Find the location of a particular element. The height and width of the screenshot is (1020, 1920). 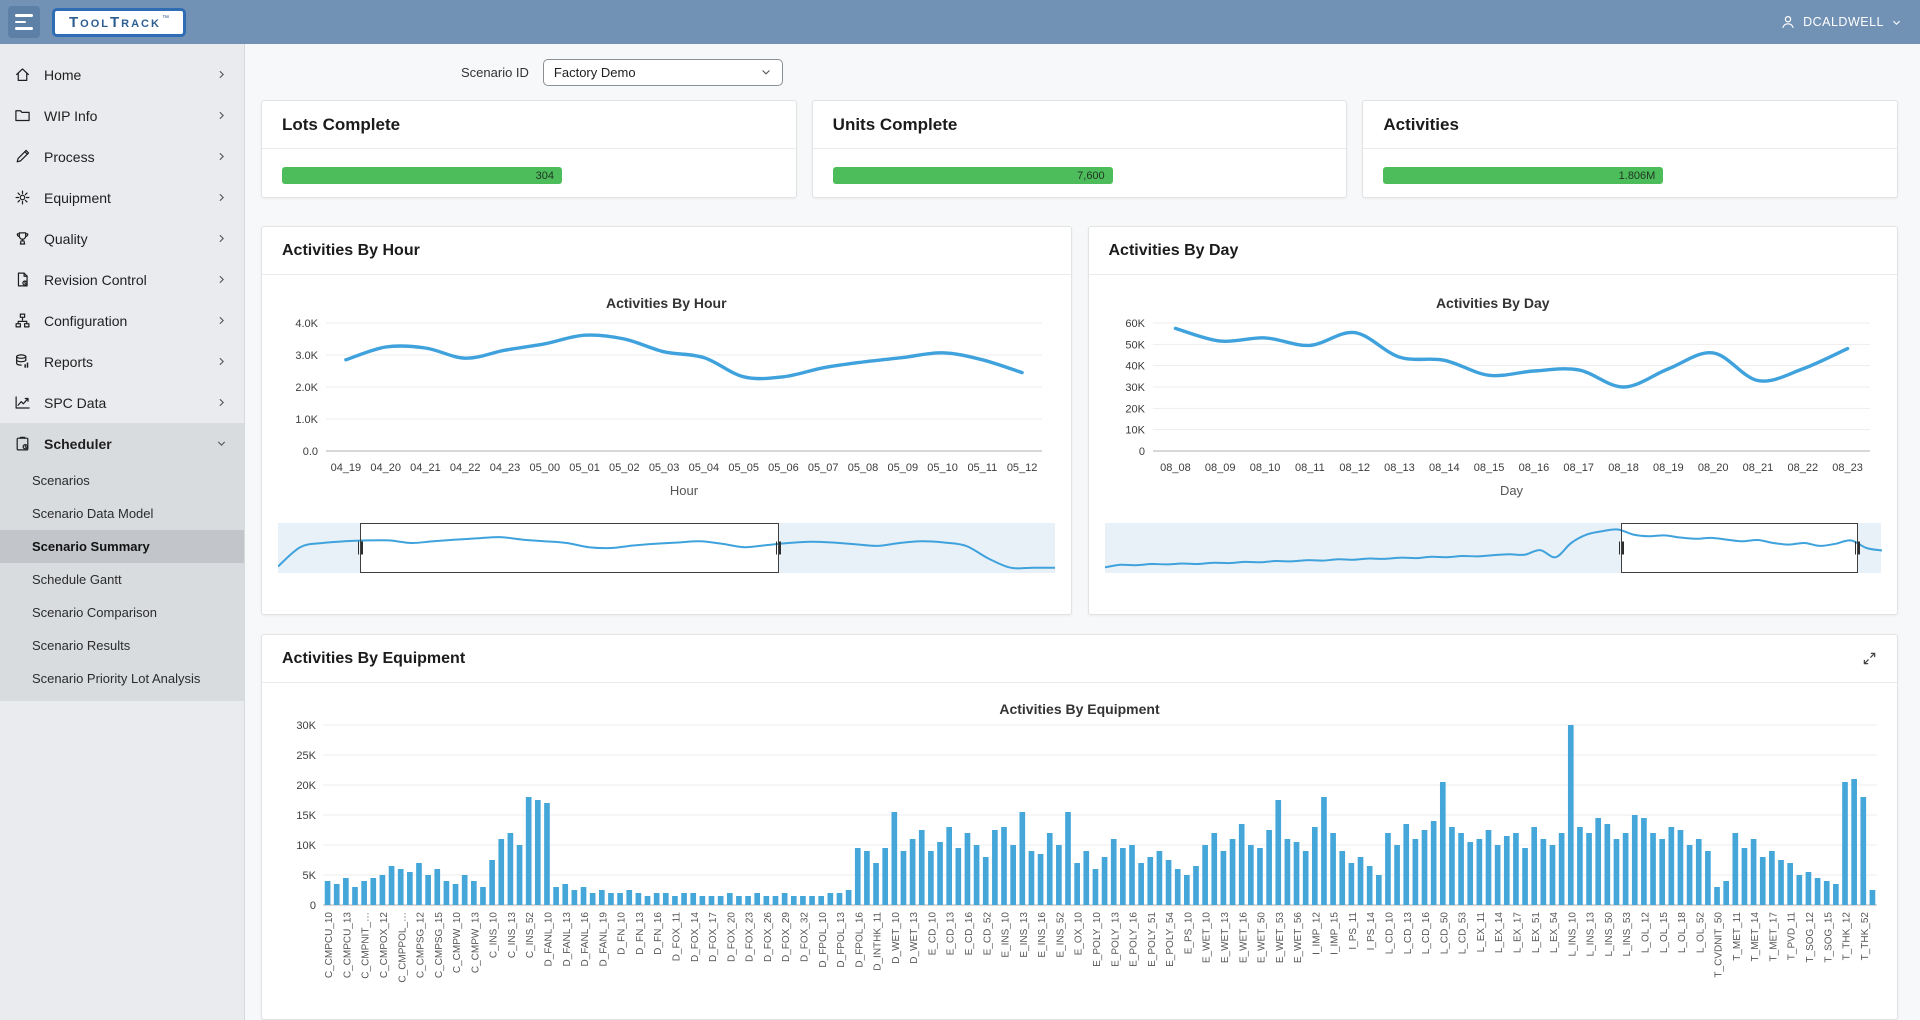

sidebar-item-reports: Reports is located at coordinates (122, 361).